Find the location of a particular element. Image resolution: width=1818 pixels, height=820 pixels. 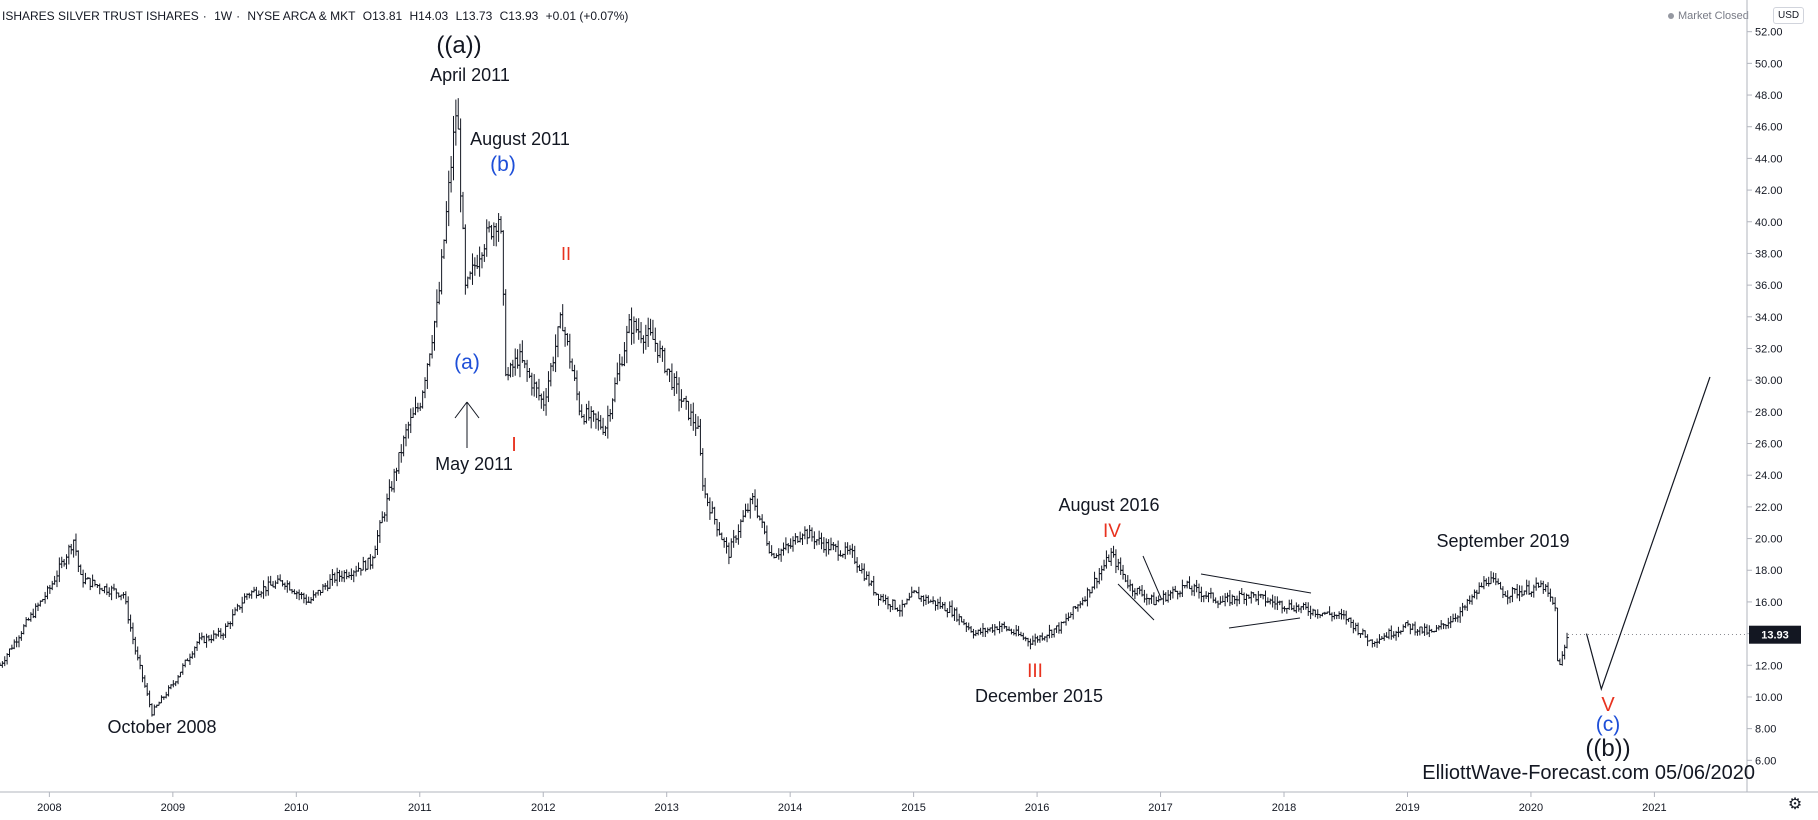

time-tick-label: 2014 is located at coordinates (790, 808).